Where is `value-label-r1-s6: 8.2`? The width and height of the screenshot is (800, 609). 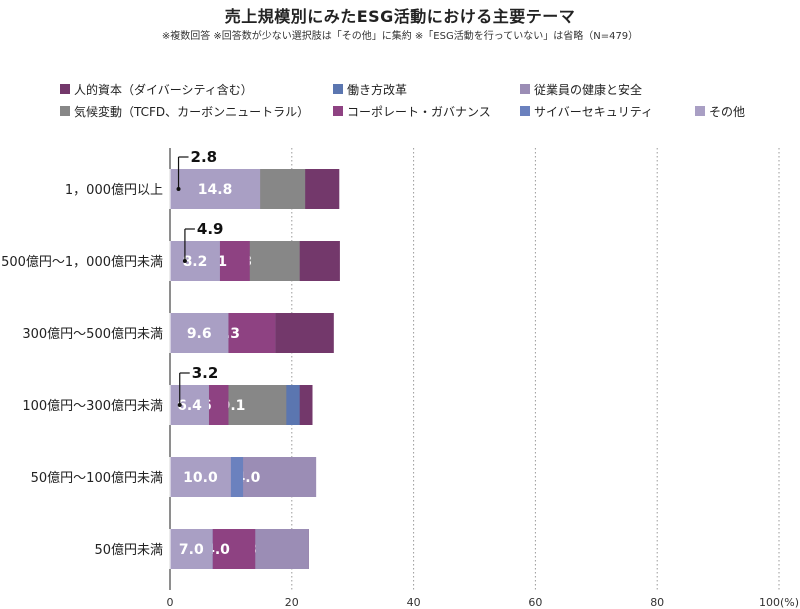
value-label-r1-s6: 8.2 is located at coordinates (195, 262).